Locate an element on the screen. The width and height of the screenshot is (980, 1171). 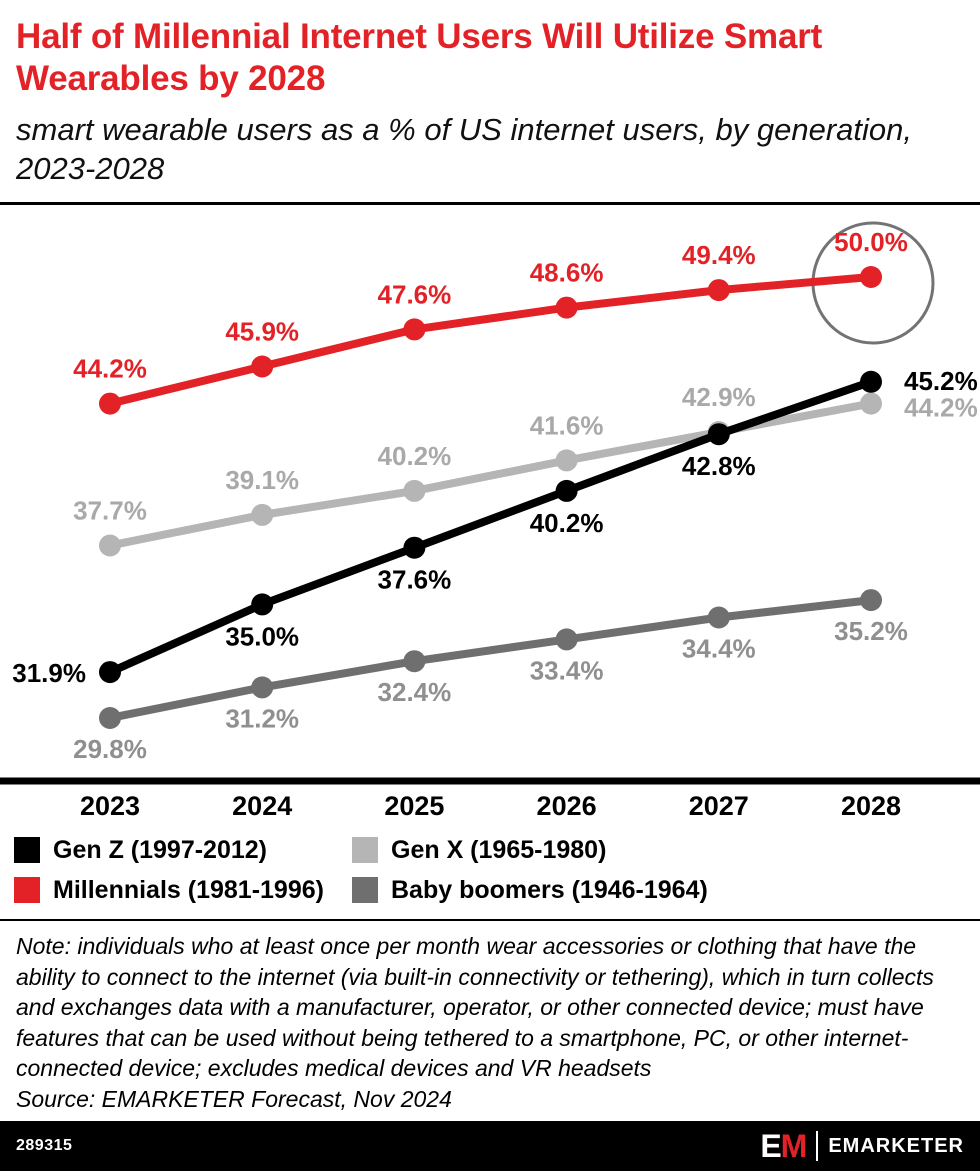
legend-item: Gen Z (1997-2012) is located at coordinates (183, 850).